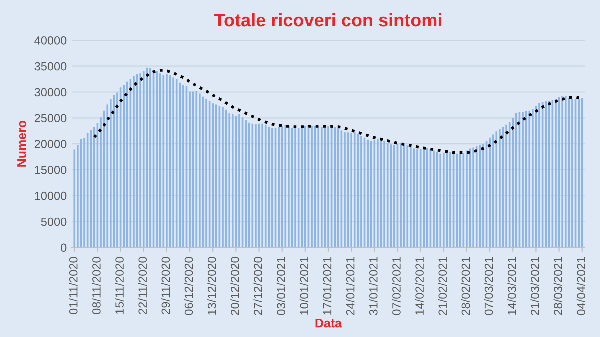  What do you see at coordinates (212, 286) in the screenshot?
I see `x-tick-label: 13/12/2020` at bounding box center [212, 286].